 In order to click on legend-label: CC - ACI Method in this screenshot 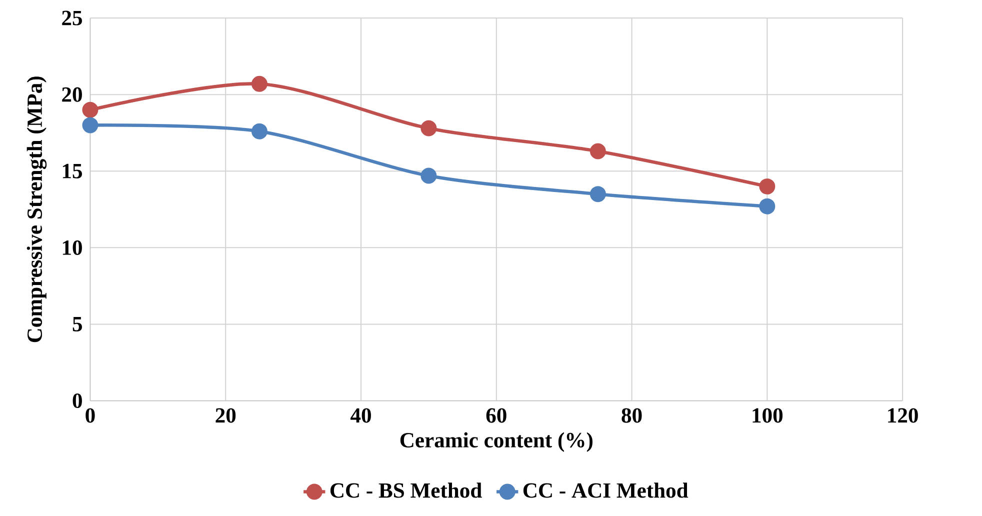, I will do `click(605, 490)`.